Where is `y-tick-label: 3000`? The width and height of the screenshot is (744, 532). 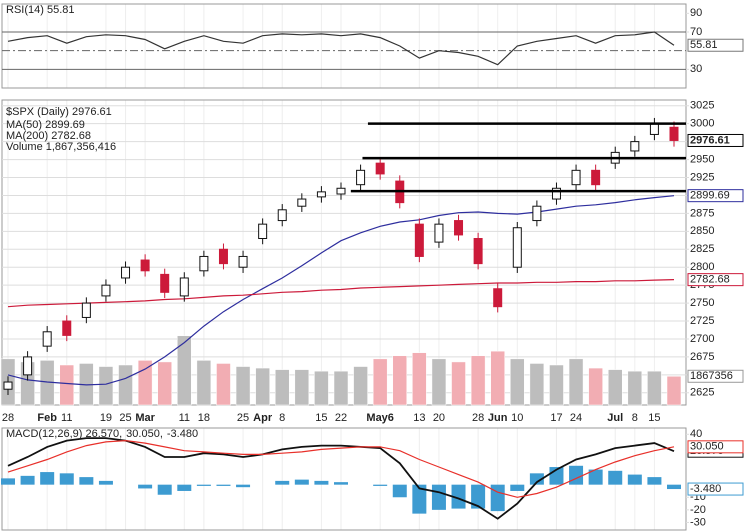
y-tick-label: 3000 is located at coordinates (702, 124).